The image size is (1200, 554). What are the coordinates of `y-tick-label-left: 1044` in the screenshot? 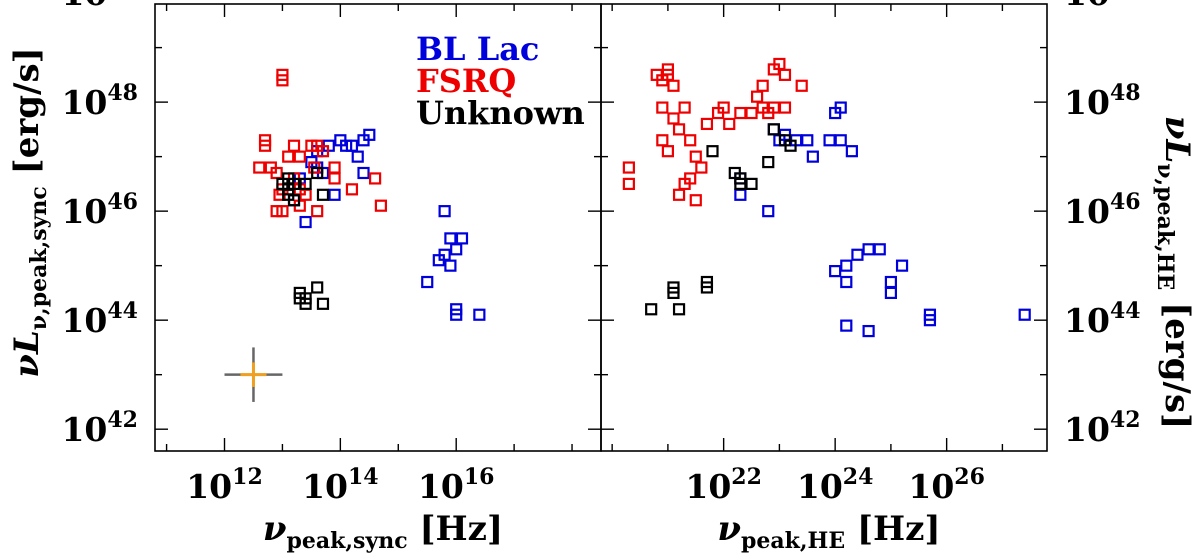 It's located at (99, 319).